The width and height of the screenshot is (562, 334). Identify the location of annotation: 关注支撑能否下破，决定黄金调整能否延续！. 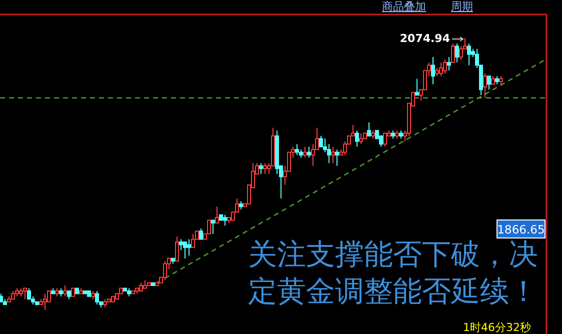
(393, 273).